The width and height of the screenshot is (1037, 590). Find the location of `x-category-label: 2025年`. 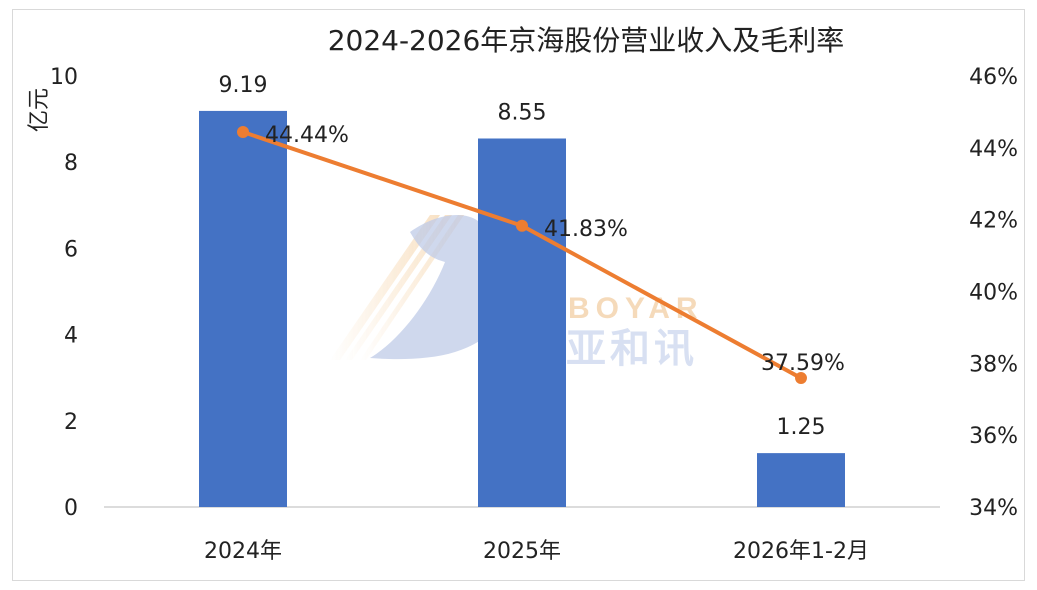

x-category-label: 2025年 is located at coordinates (522, 551).